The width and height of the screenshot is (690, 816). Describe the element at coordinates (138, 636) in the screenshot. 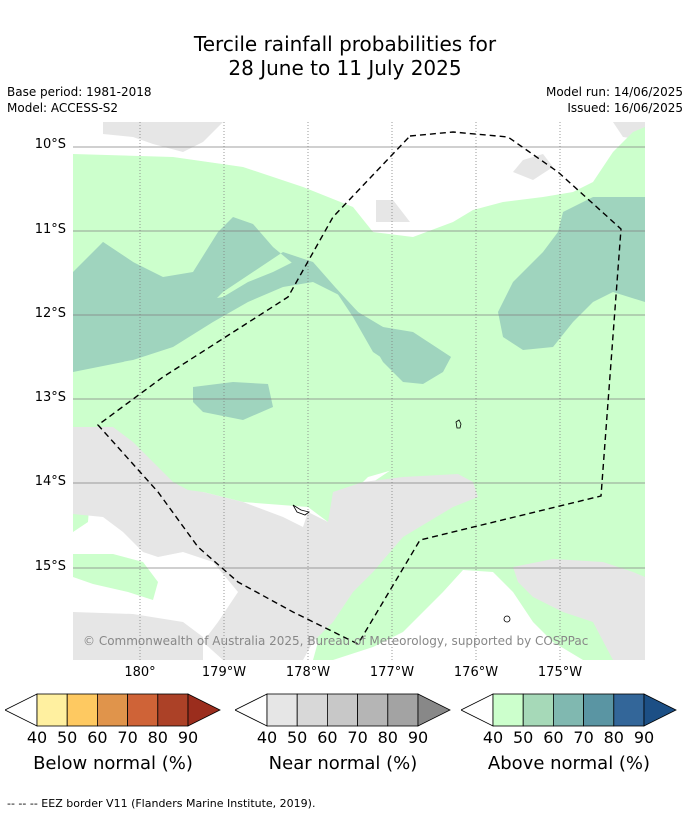

I see `near-normal-region-south-west` at that location.